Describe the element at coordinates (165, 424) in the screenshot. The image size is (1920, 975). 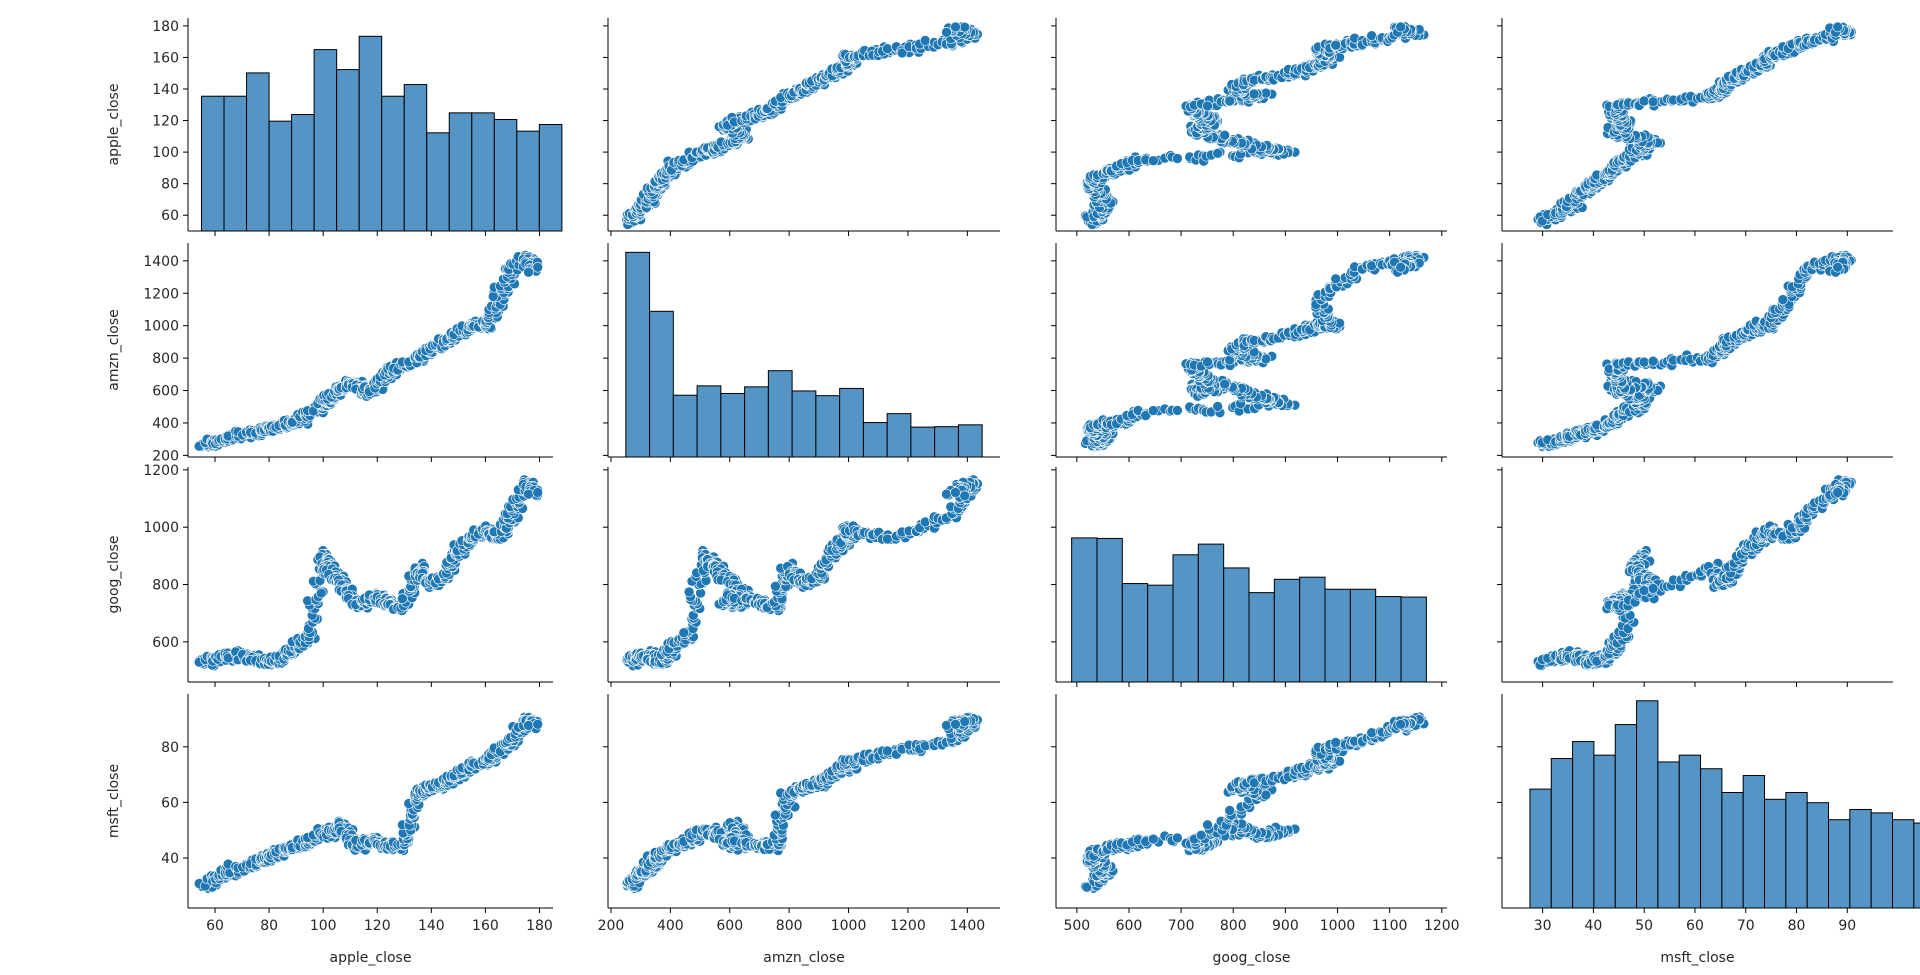
I see `y-tick-label-amzn_close-400: 400` at that location.